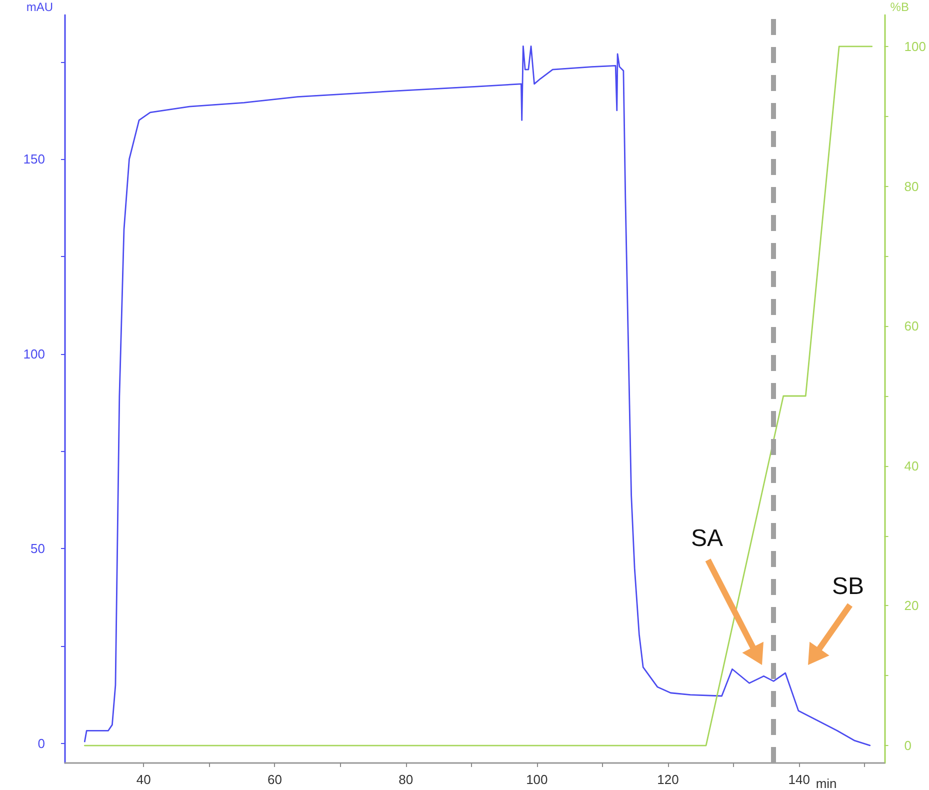  Describe the element at coordinates (911, 326) in the screenshot. I see `y2-tick-label: 60` at that location.